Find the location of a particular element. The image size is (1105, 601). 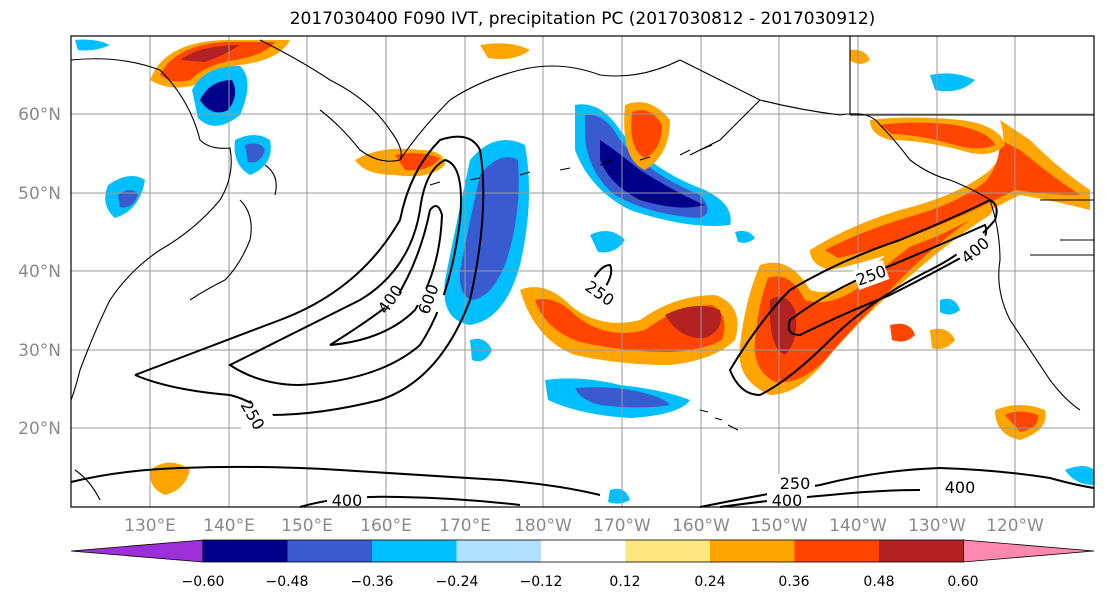

lon-label-120w: 120°W is located at coordinates (1015, 526).